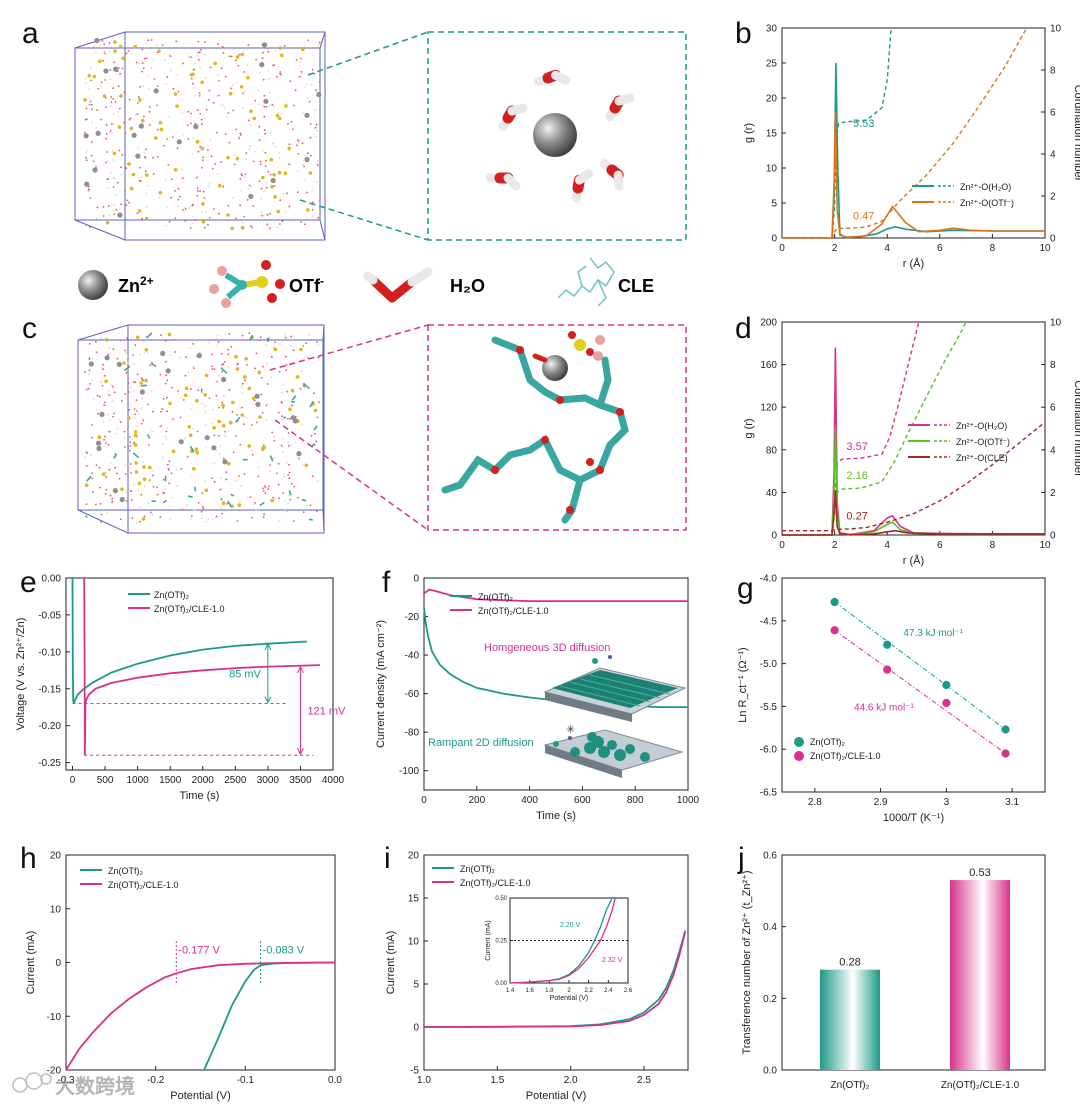 This screenshot has width=1080, height=1106. I want to click on x-axis-title: Time (s), so click(556, 816).